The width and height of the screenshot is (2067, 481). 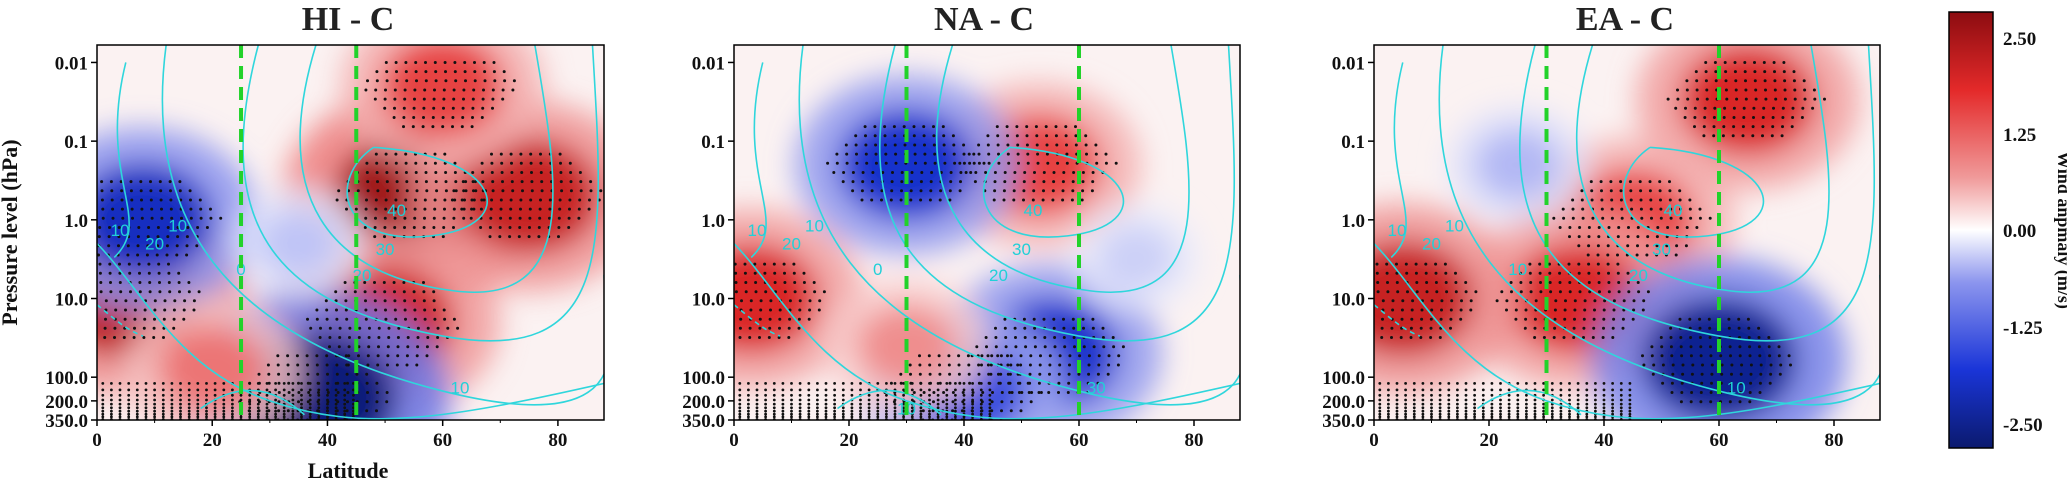 What do you see at coordinates (120, 230) in the screenshot?
I see `contour-label-4: 10` at bounding box center [120, 230].